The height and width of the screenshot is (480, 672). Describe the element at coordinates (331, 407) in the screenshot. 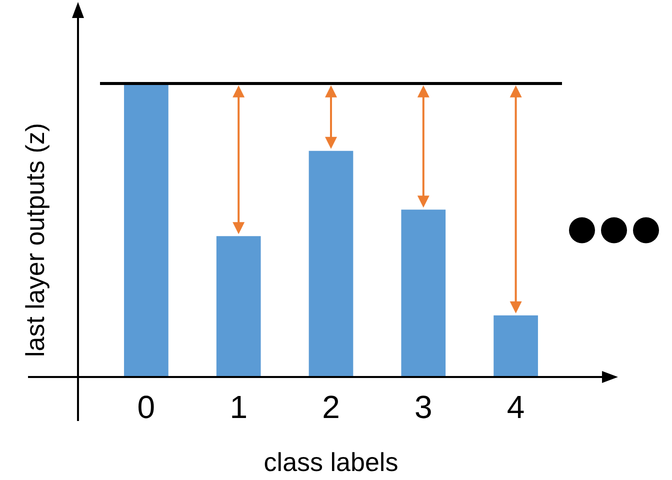

I see `x-tick-label: 2` at that location.